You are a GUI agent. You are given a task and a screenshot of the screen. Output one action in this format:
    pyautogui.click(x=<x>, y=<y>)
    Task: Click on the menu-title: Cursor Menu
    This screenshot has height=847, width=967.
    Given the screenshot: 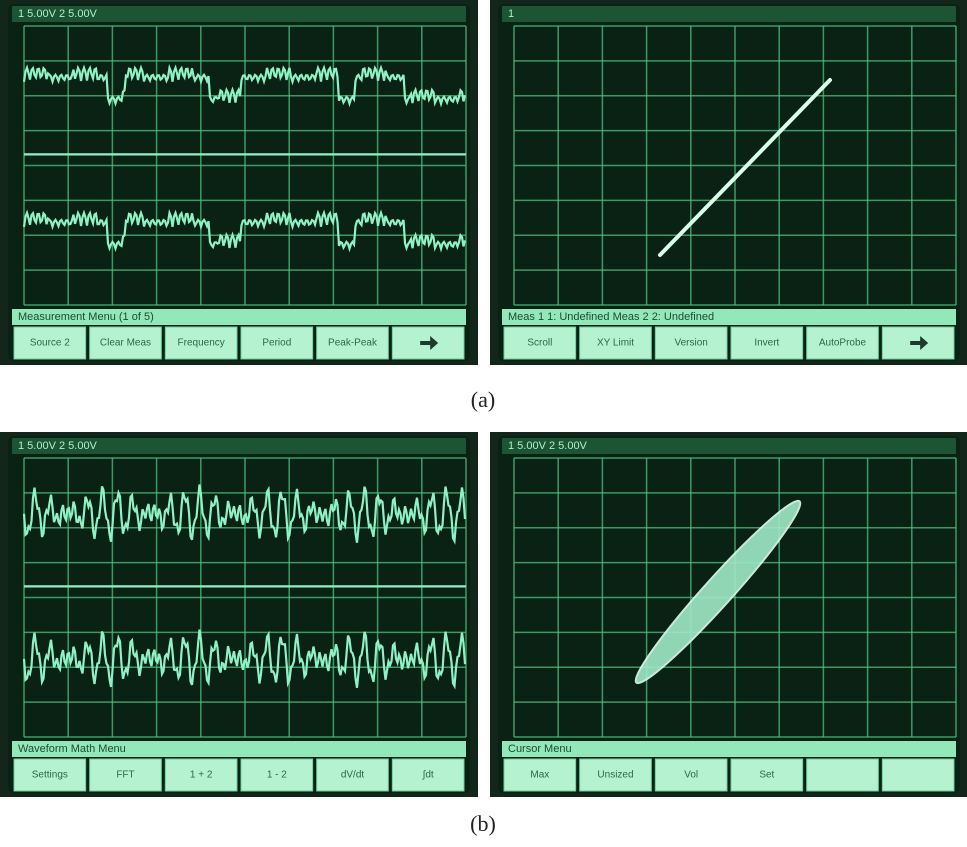 What is the action you would take?
    pyautogui.click(x=540, y=749)
    